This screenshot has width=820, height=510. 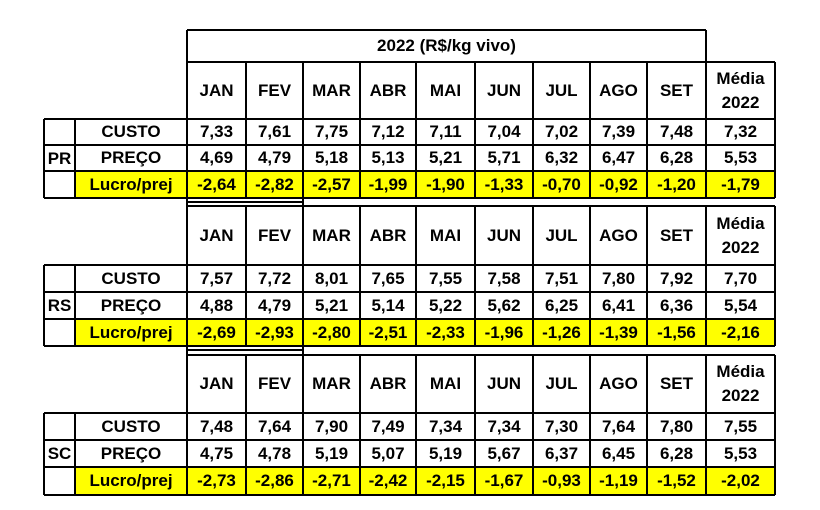 I want to click on average-cell: -2,02, so click(x=740, y=480).